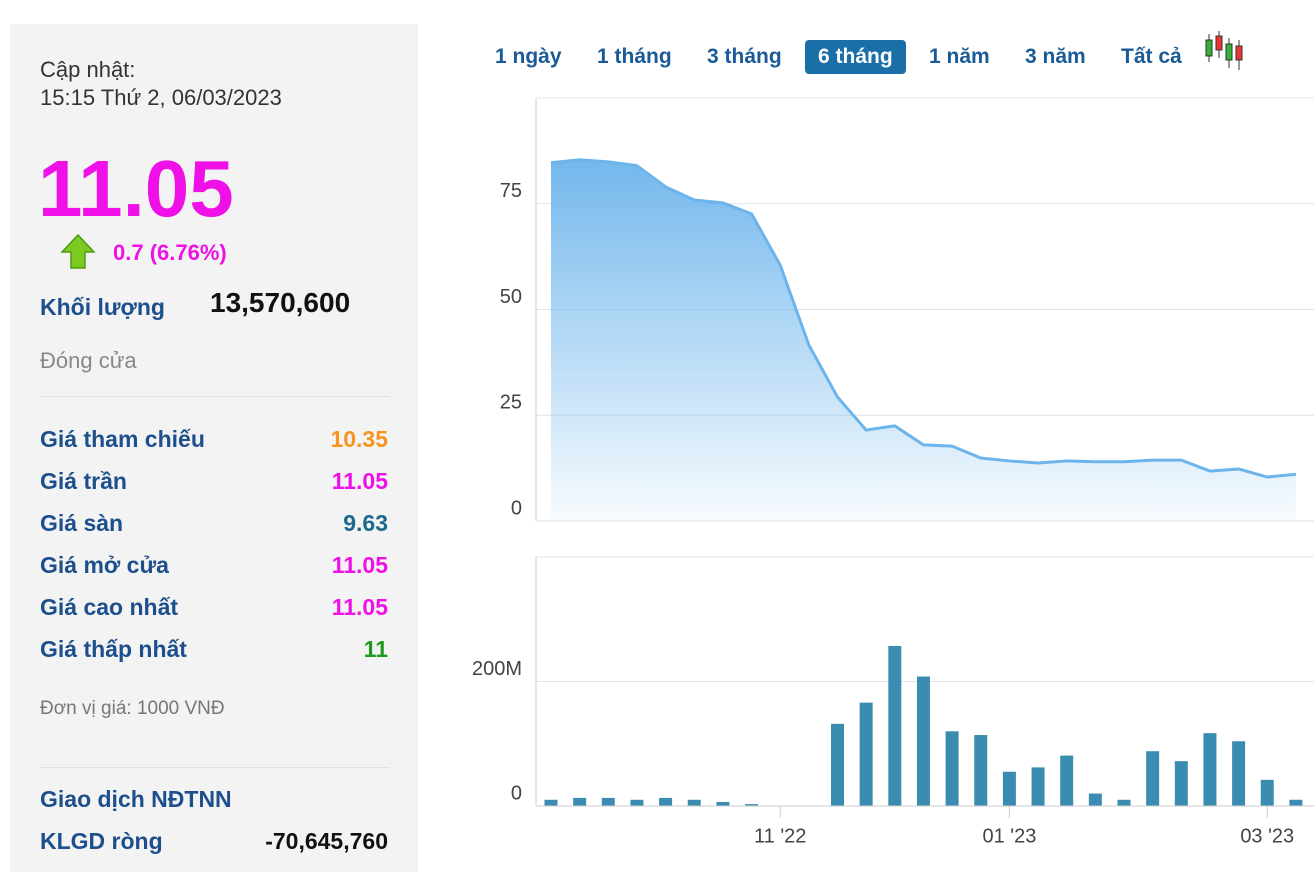 This screenshot has height=872, width=1314. What do you see at coordinates (511, 297) in the screenshot?
I see `y-tick-label: 50` at bounding box center [511, 297].